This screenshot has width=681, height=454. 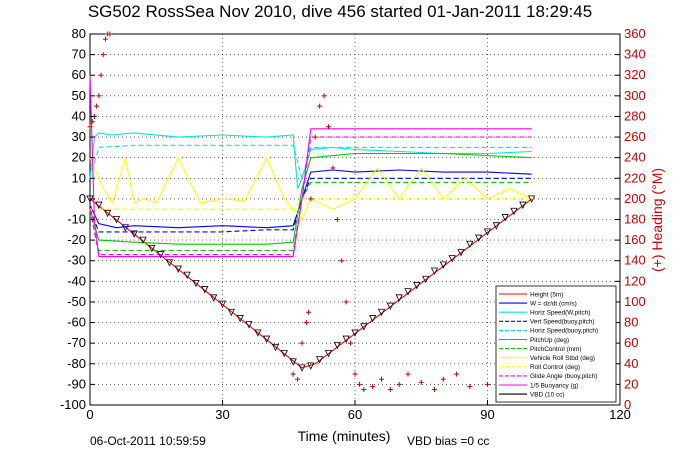 What do you see at coordinates (553, 303) in the screenshot?
I see `legend-label: W = dz/dt (cm/s)` at bounding box center [553, 303].